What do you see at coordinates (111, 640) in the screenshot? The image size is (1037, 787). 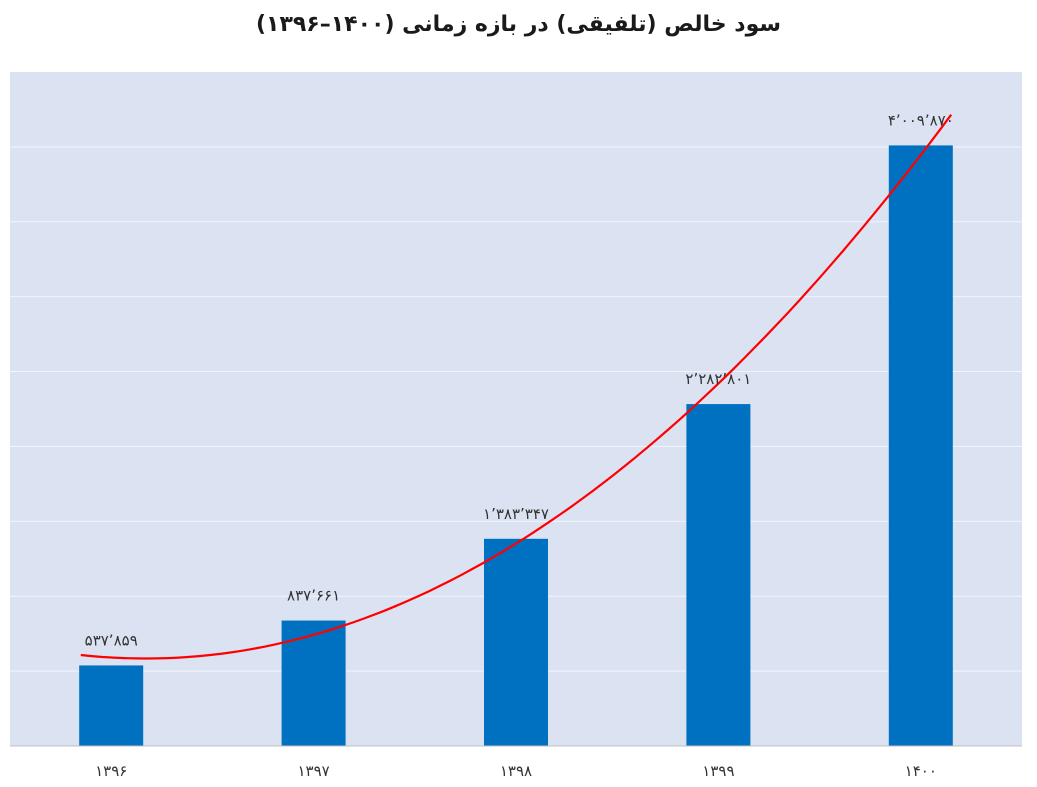 I see `data-label-1: ۵۳۷٬۸۵۹` at bounding box center [111, 640].